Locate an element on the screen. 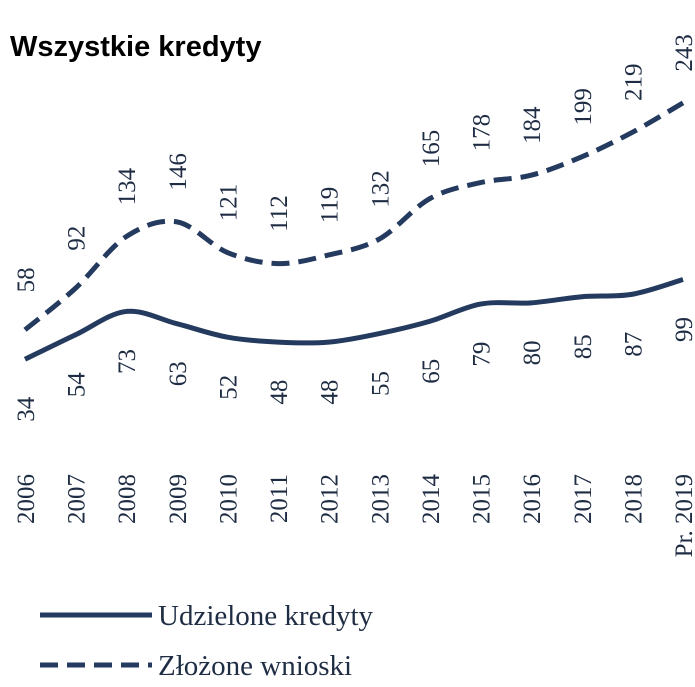 The height and width of the screenshot is (687, 695). x-tick-label: 2014 is located at coordinates (431, 499).